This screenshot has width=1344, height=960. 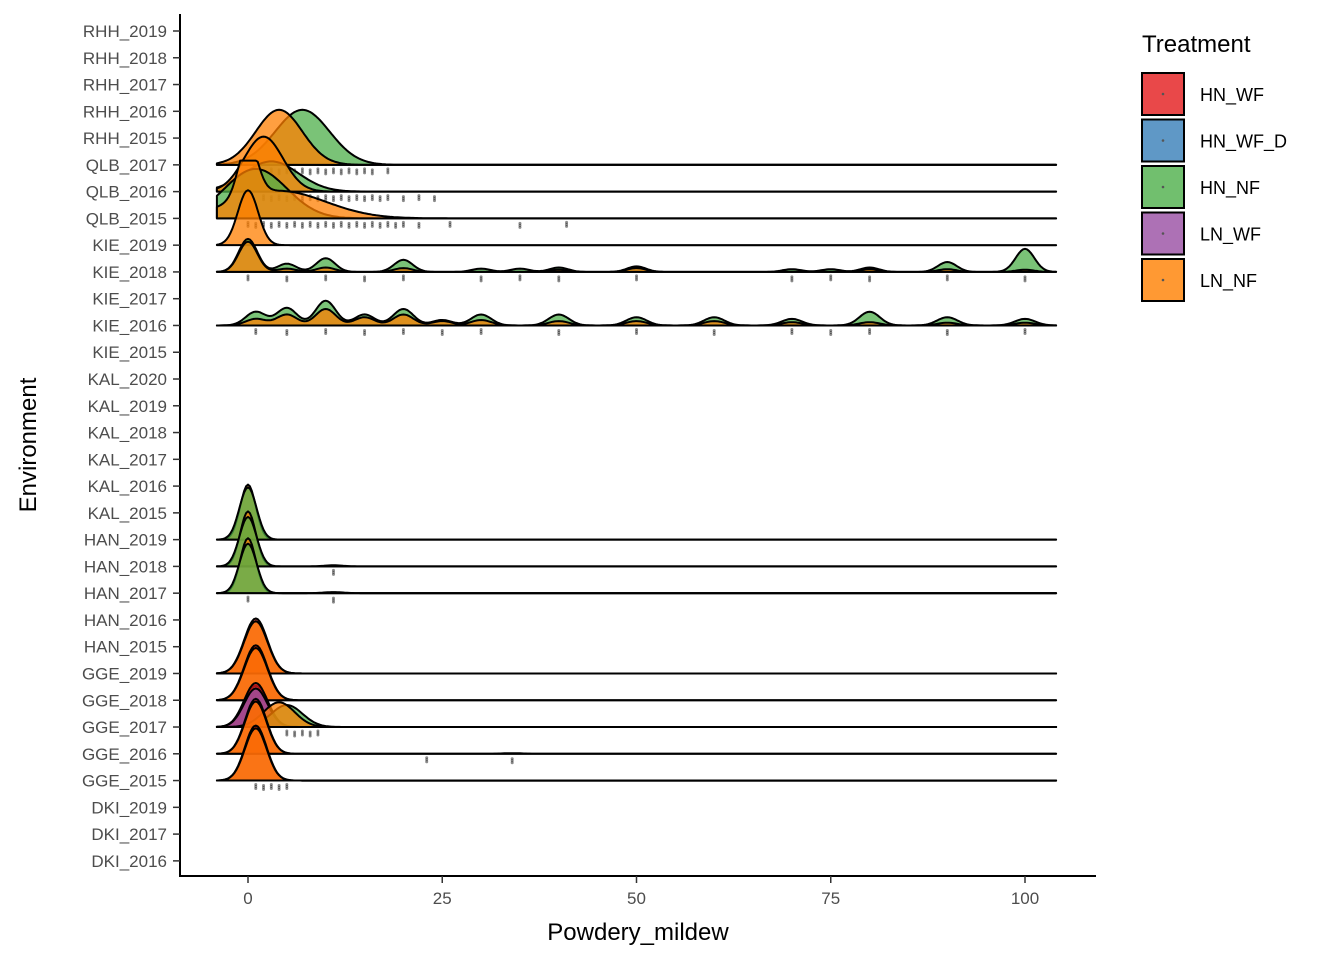 I want to click on ridge-gge_2015, so click(x=636, y=758).